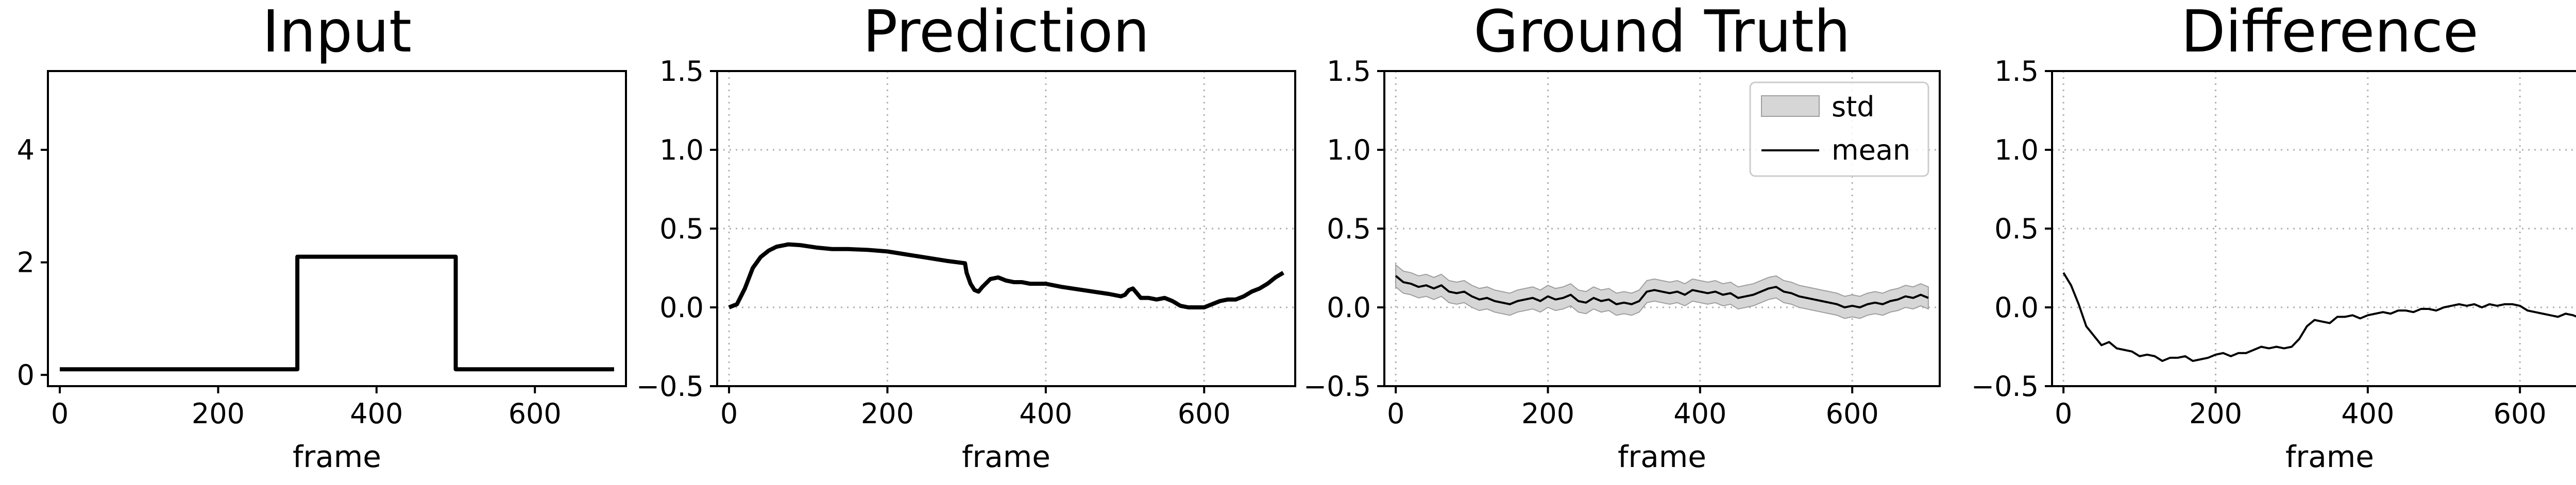  I want to click on chart-title: Input, so click(337, 32).